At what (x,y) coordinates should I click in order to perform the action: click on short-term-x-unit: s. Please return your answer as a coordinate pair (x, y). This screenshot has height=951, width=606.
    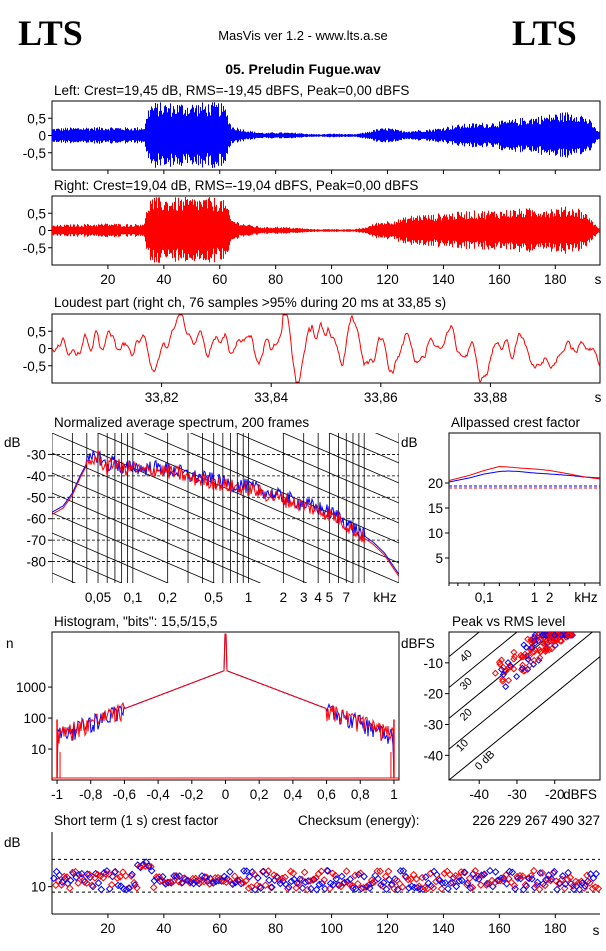
    Looking at the image, I should click on (596, 930).